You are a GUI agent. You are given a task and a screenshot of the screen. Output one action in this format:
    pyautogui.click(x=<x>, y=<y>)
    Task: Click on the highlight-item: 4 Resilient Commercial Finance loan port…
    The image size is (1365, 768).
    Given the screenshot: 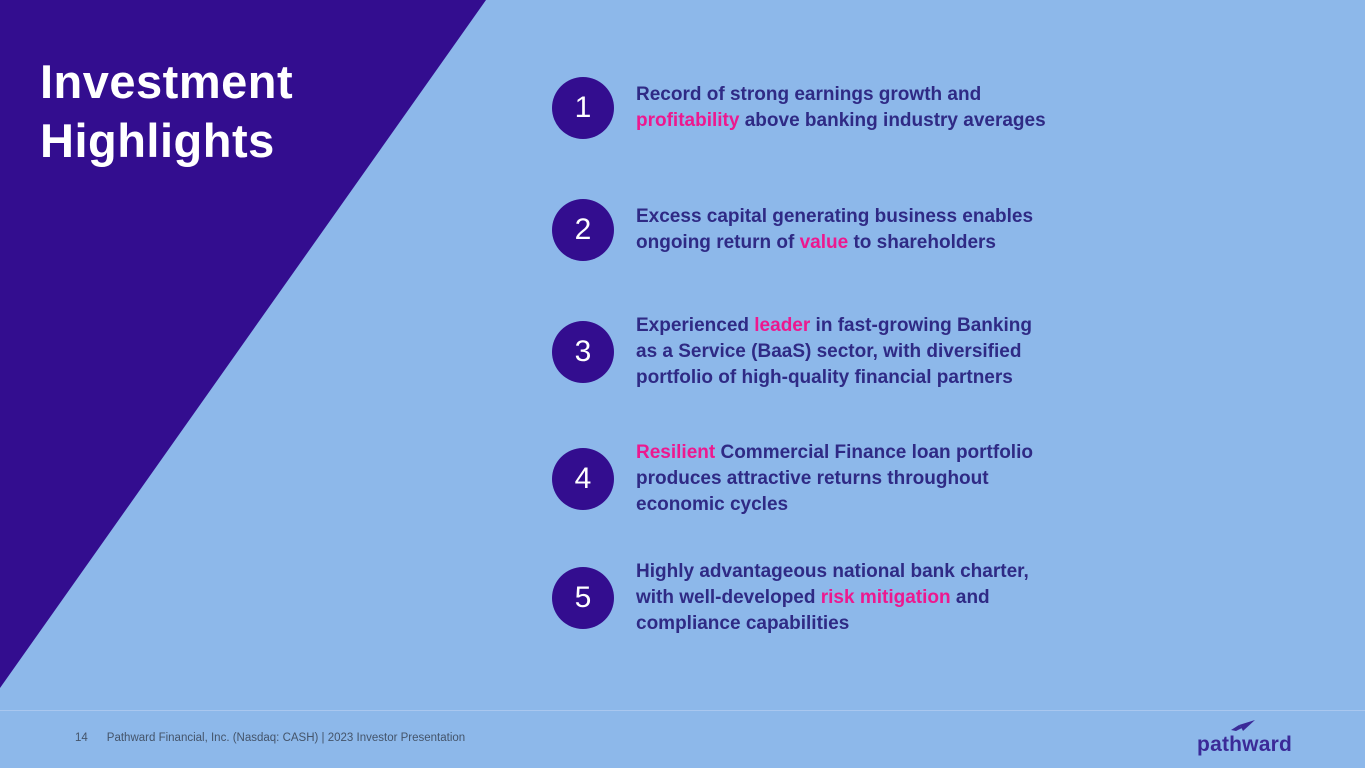 What is the action you would take?
    pyautogui.click(x=833, y=479)
    